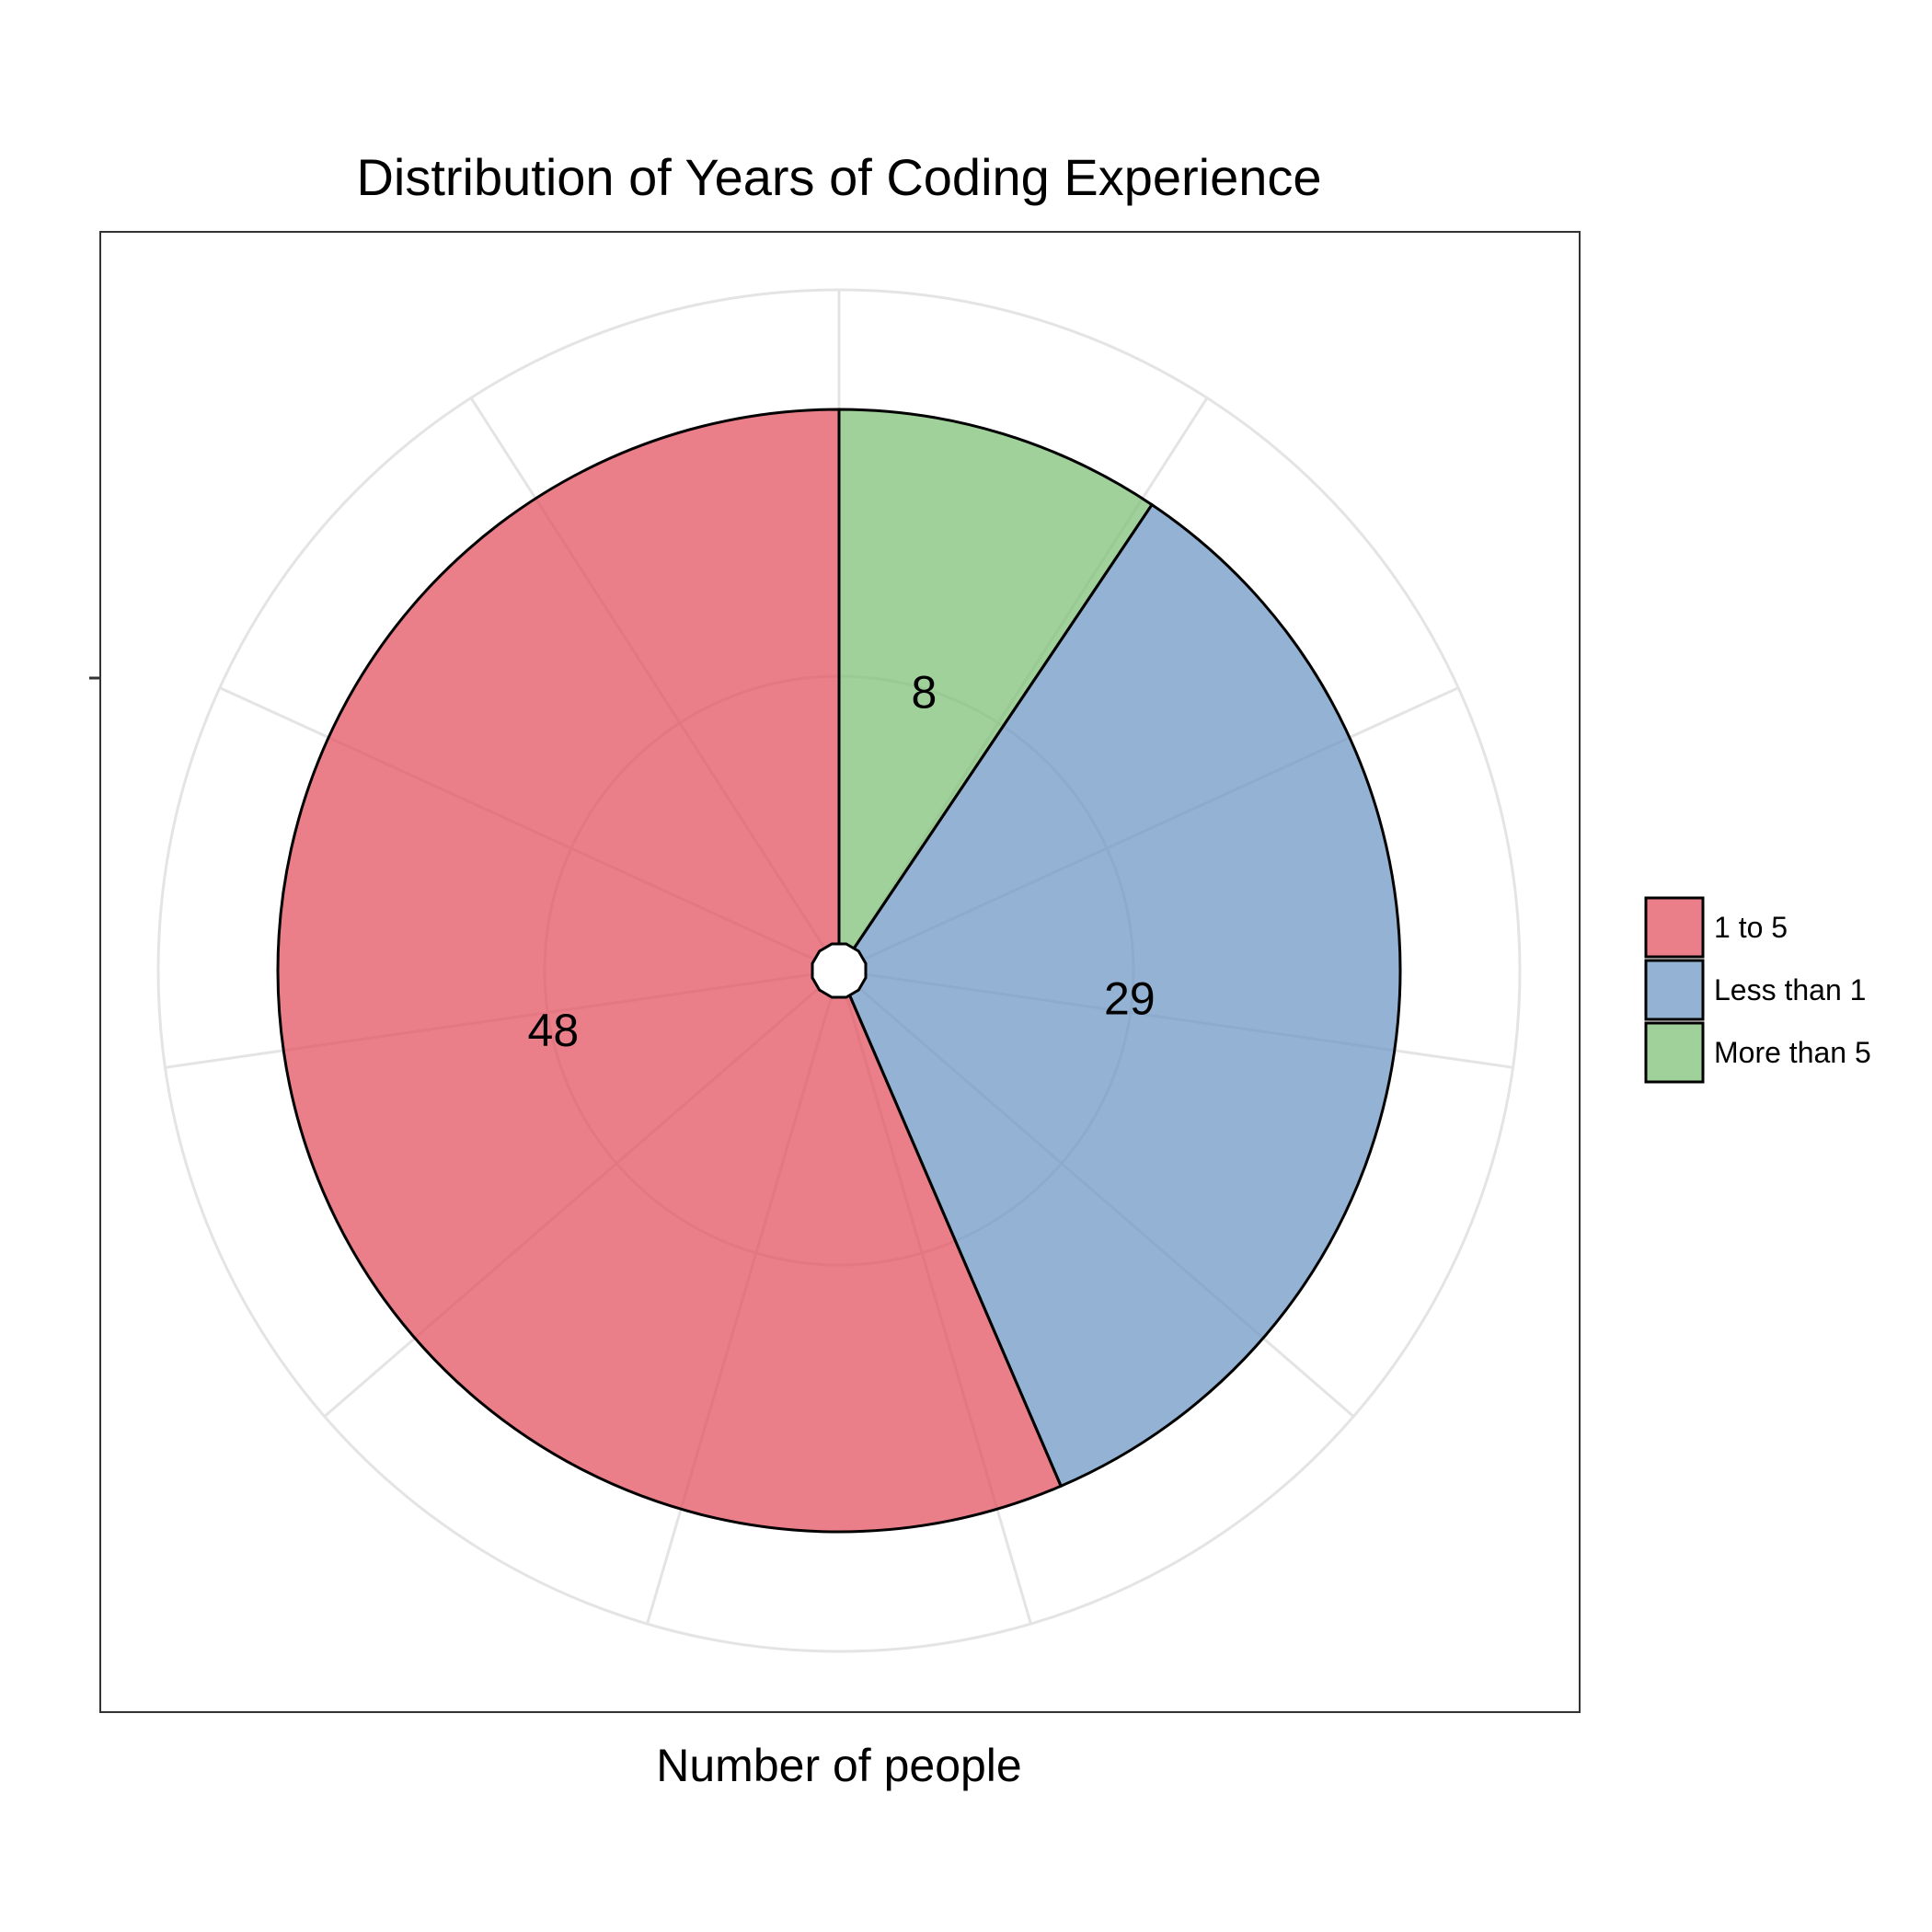 Image resolution: width=1932 pixels, height=1932 pixels. I want to click on center-hole, so click(839, 970).